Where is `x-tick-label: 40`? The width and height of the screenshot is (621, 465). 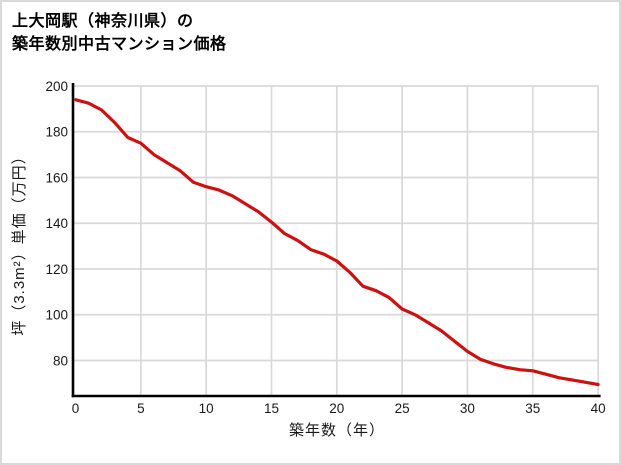 x-tick-label: 40 is located at coordinates (598, 408).